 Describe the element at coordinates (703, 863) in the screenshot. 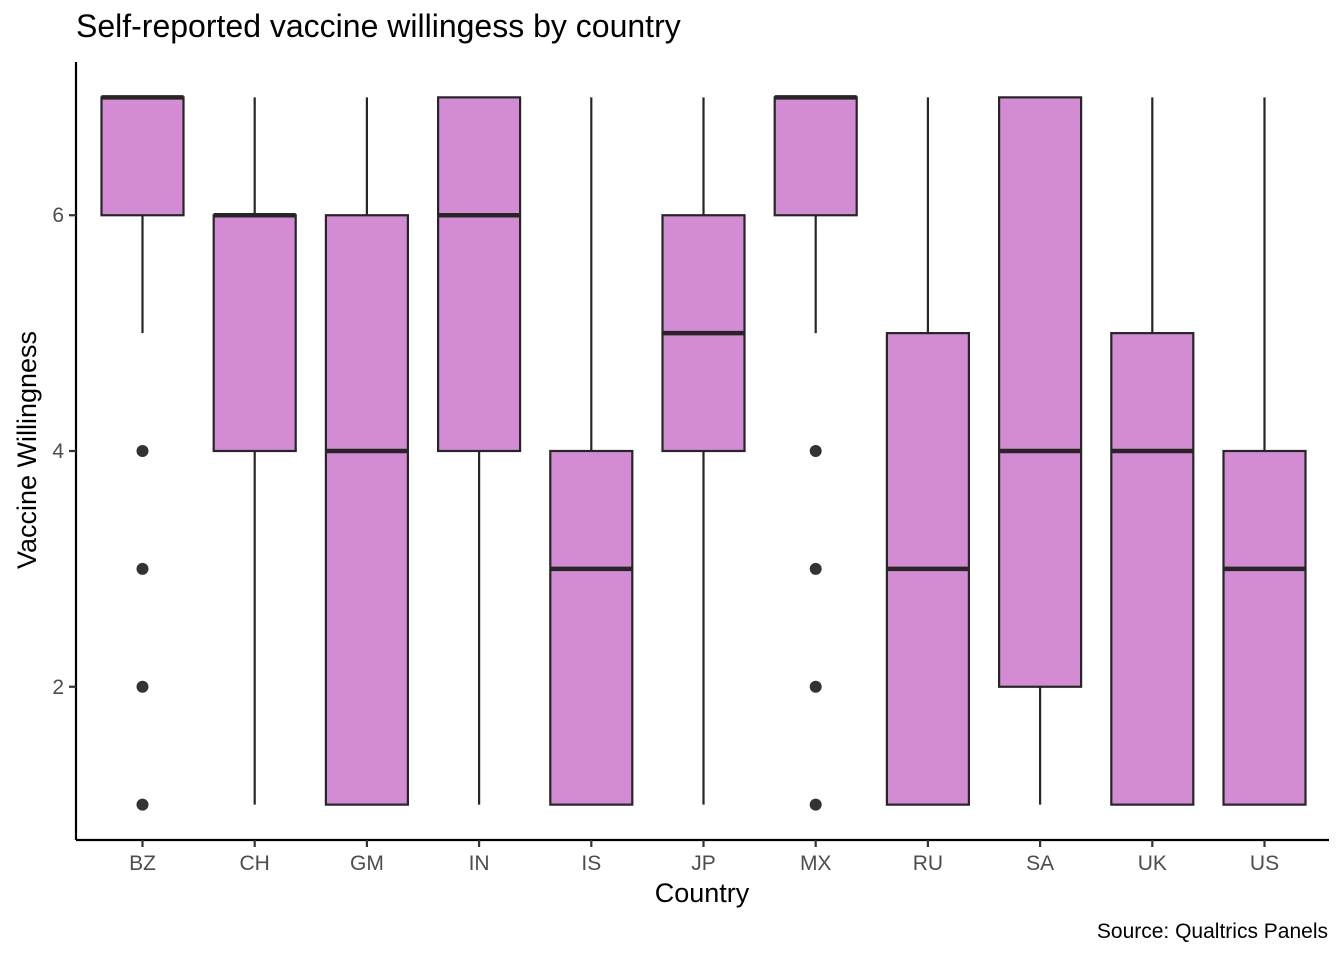

I see `x-tick-label-jp: JP` at that location.